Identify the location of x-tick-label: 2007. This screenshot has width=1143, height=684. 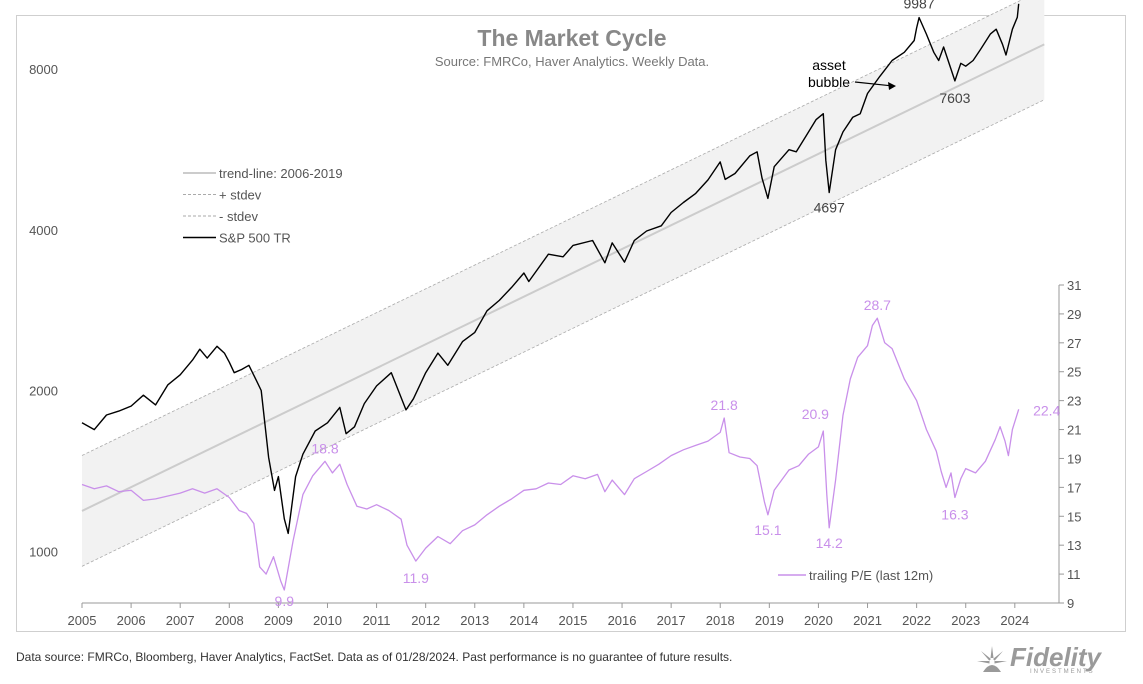
(180, 620).